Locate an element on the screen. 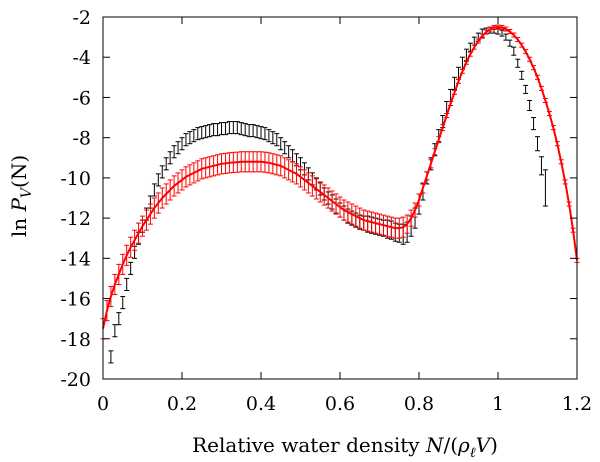 This screenshot has width=600, height=462. y-tick-label: -10 is located at coordinates (75, 179).